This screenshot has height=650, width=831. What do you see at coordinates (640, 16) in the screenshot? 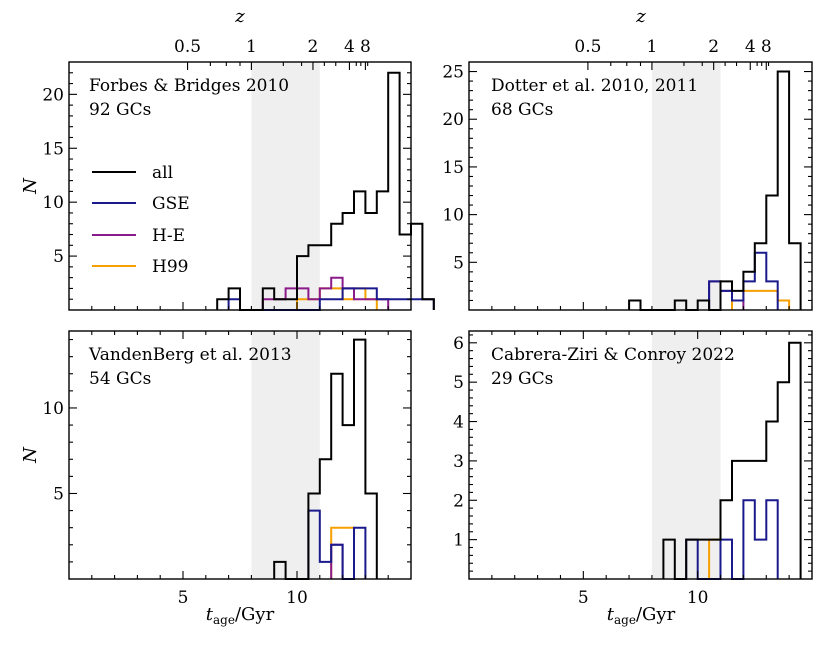
I see `panel-1-z-label: z` at bounding box center [640, 16].